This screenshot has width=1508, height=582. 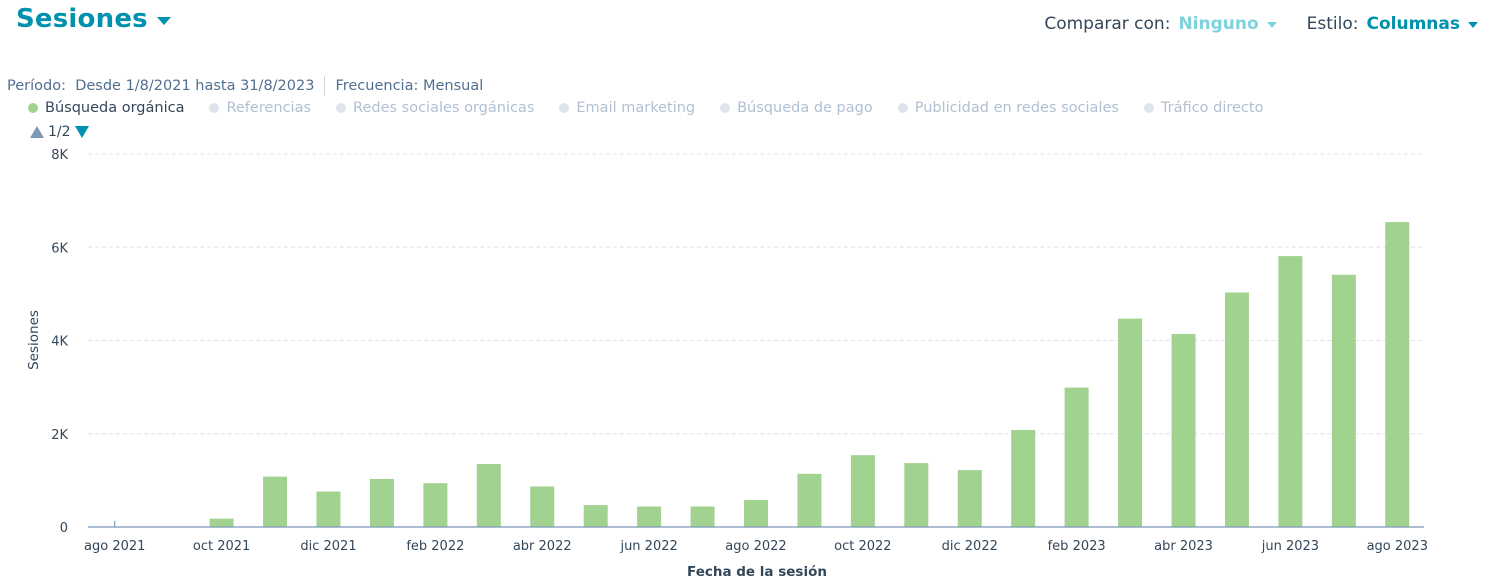 I want to click on report-title-dropdown: Sesiones, so click(x=93, y=19).